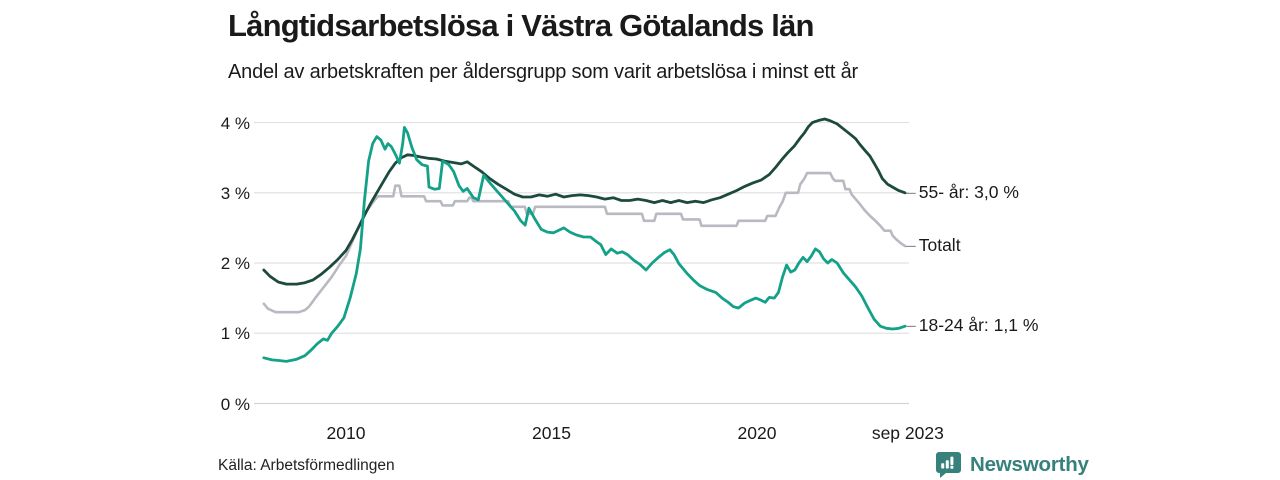  Describe the element at coordinates (1029, 464) in the screenshot. I see `brand-name: Newsworthy` at that location.